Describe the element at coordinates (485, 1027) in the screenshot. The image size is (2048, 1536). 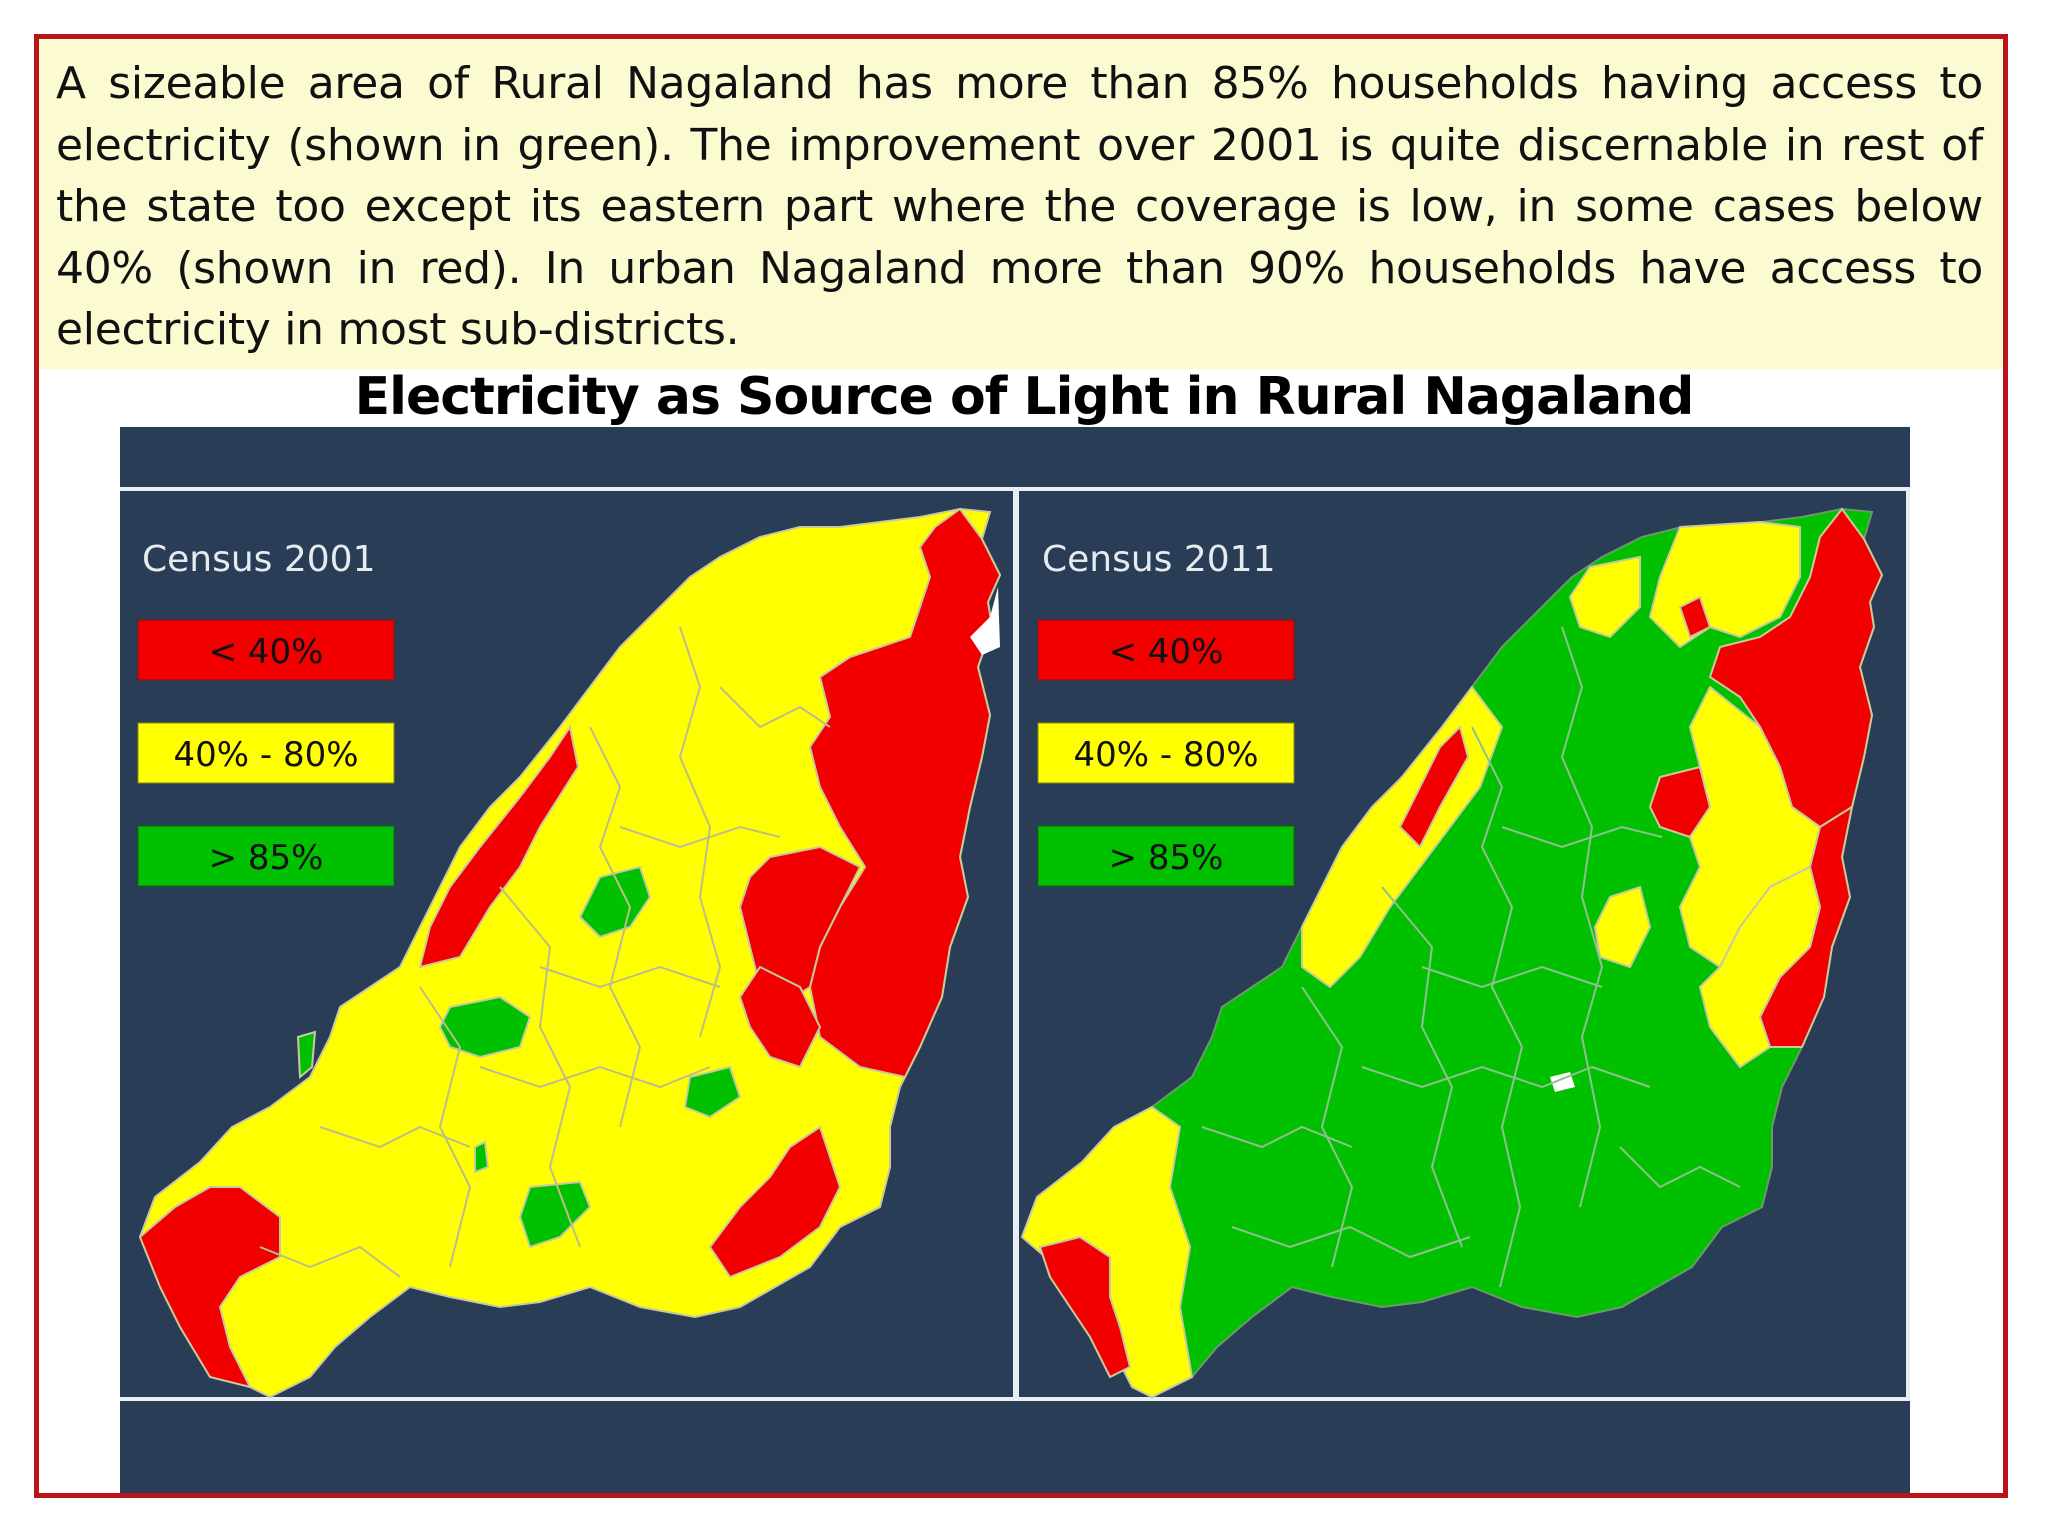
I see `region-green-west-2001` at that location.